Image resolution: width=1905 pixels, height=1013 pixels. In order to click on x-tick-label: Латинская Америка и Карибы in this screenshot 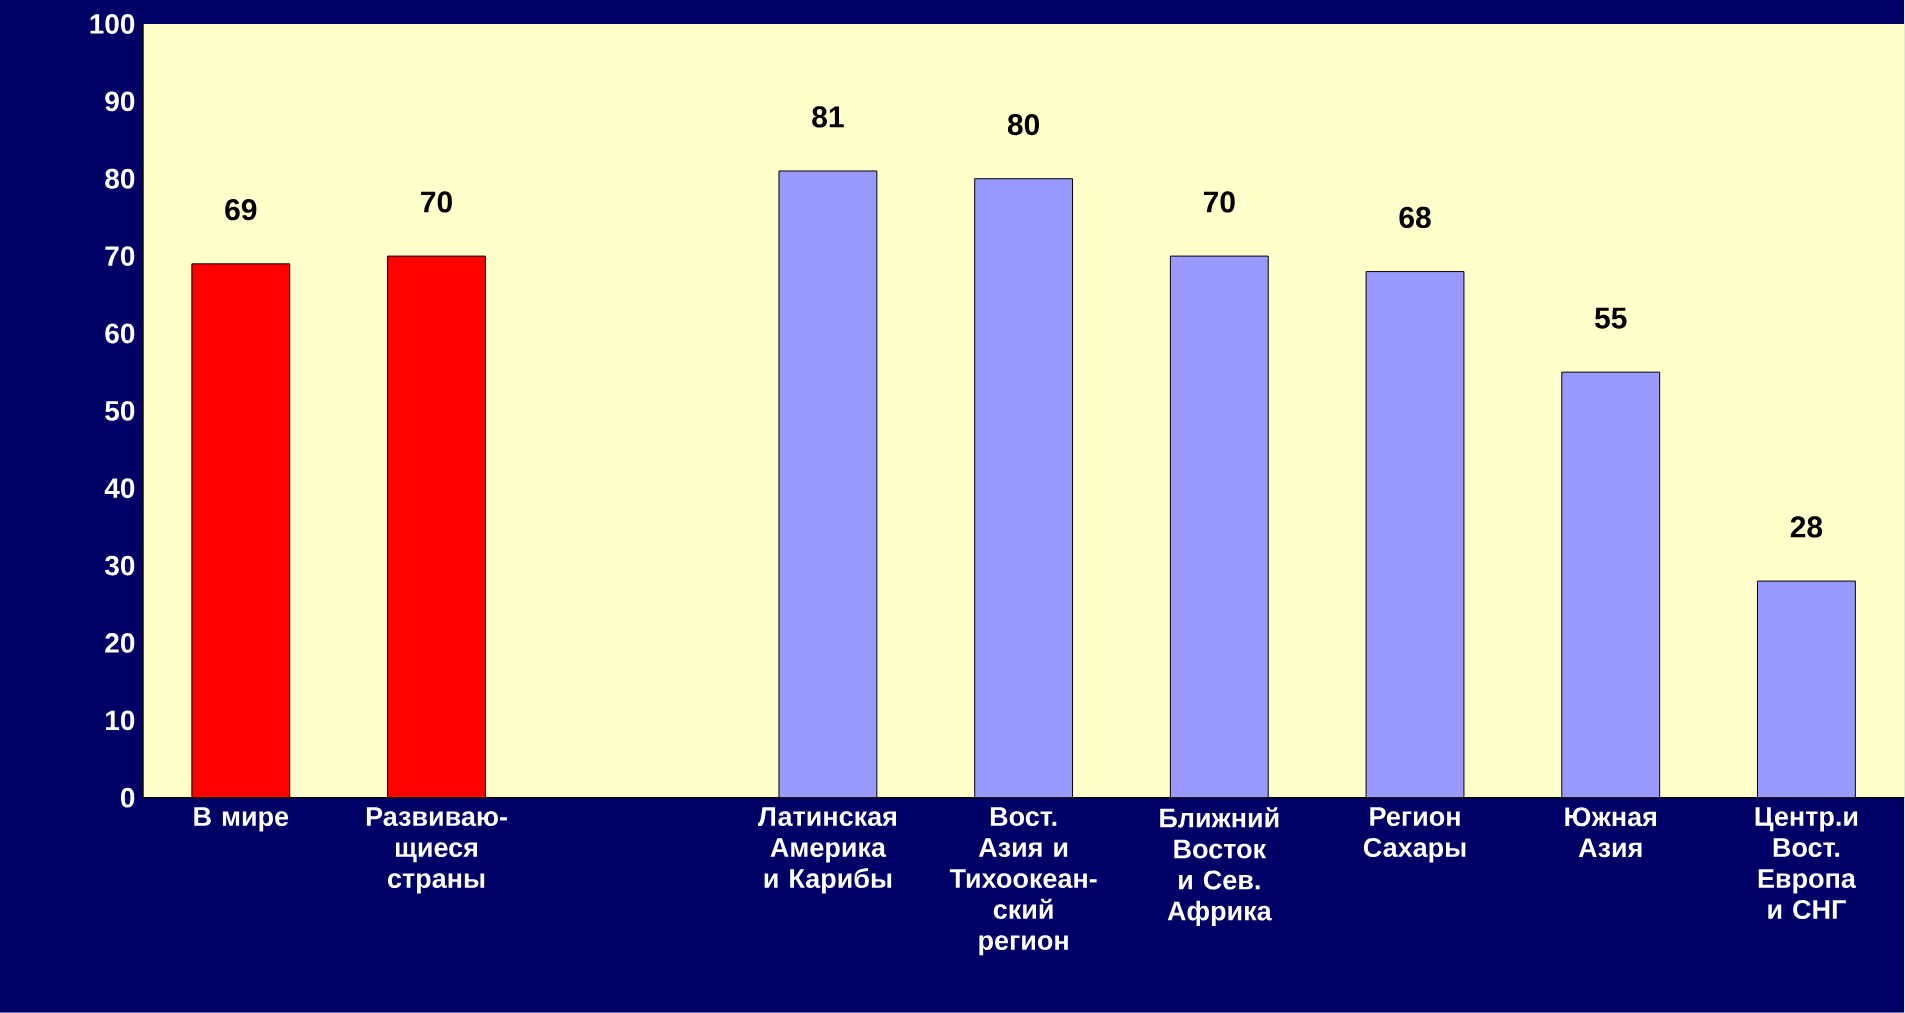, I will do `click(827, 850)`.